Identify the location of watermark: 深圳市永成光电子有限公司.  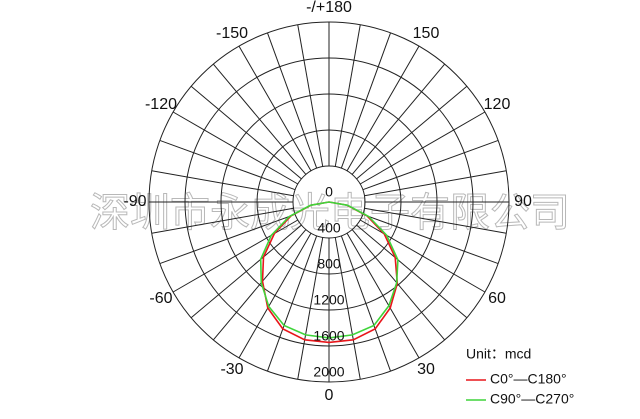
(330, 213).